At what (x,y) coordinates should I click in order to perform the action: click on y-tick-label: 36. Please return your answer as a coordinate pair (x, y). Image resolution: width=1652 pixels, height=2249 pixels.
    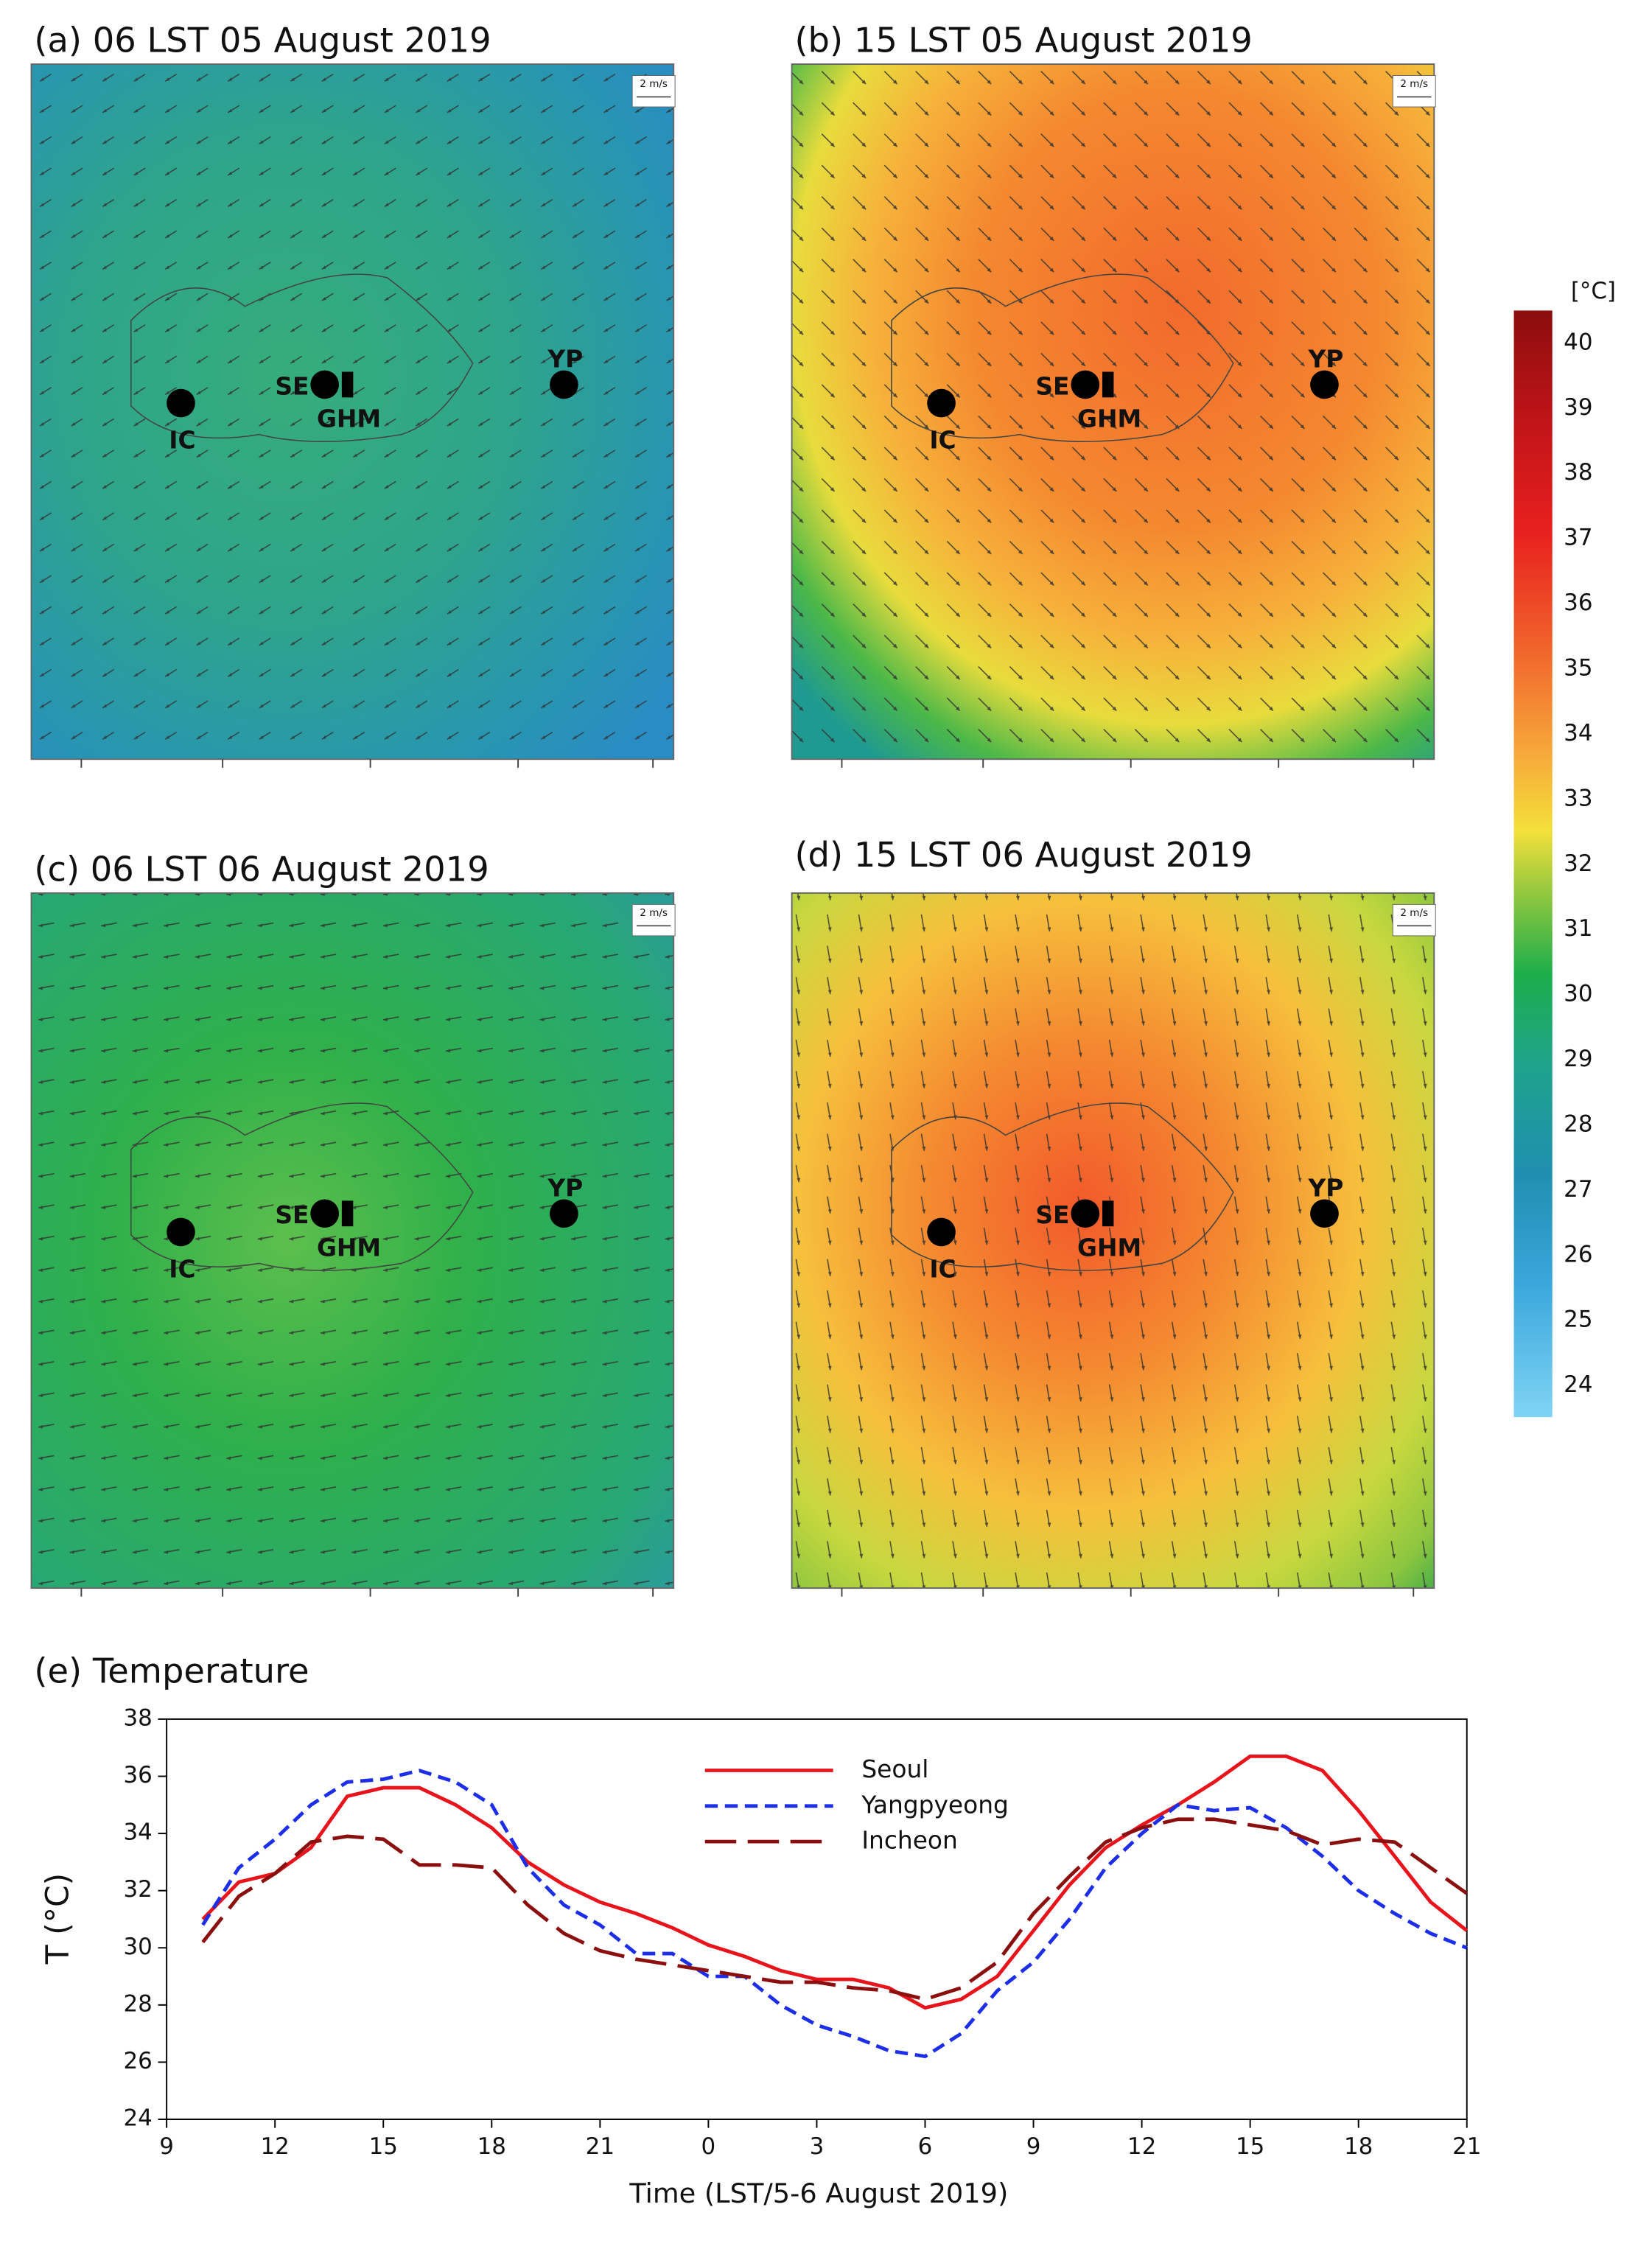
    Looking at the image, I should click on (137, 1775).